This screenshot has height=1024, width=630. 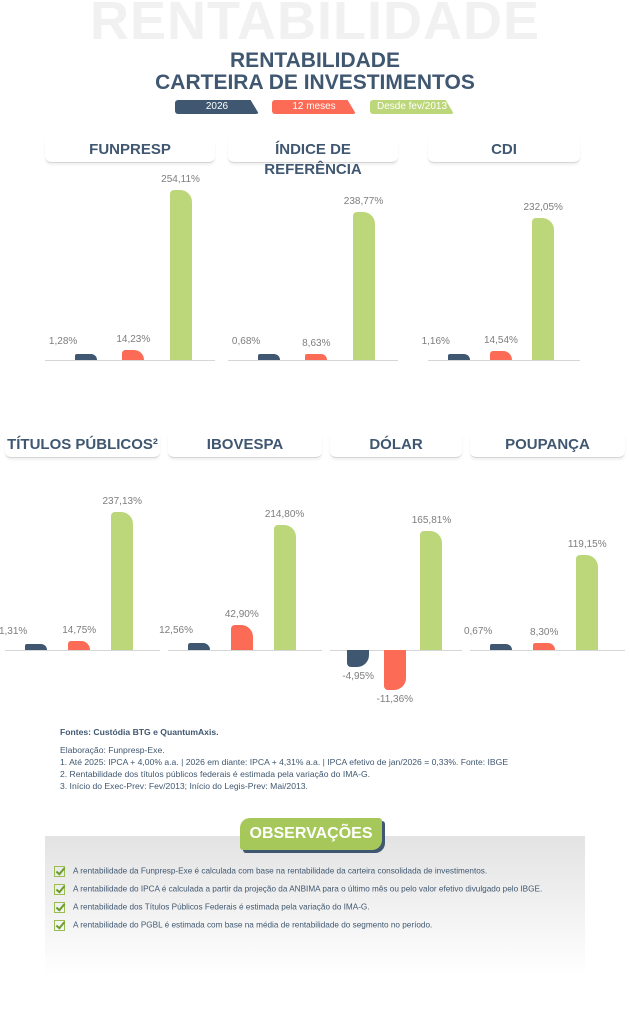 What do you see at coordinates (544, 633) in the screenshot?
I see `value-label: 8,30%` at bounding box center [544, 633].